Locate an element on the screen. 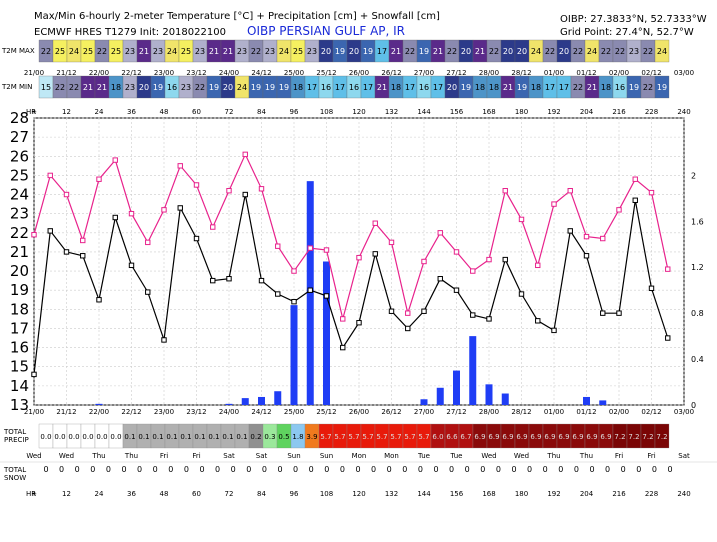 This screenshot has width=717, height=542. precip-value: 6.7 is located at coordinates (465, 437).